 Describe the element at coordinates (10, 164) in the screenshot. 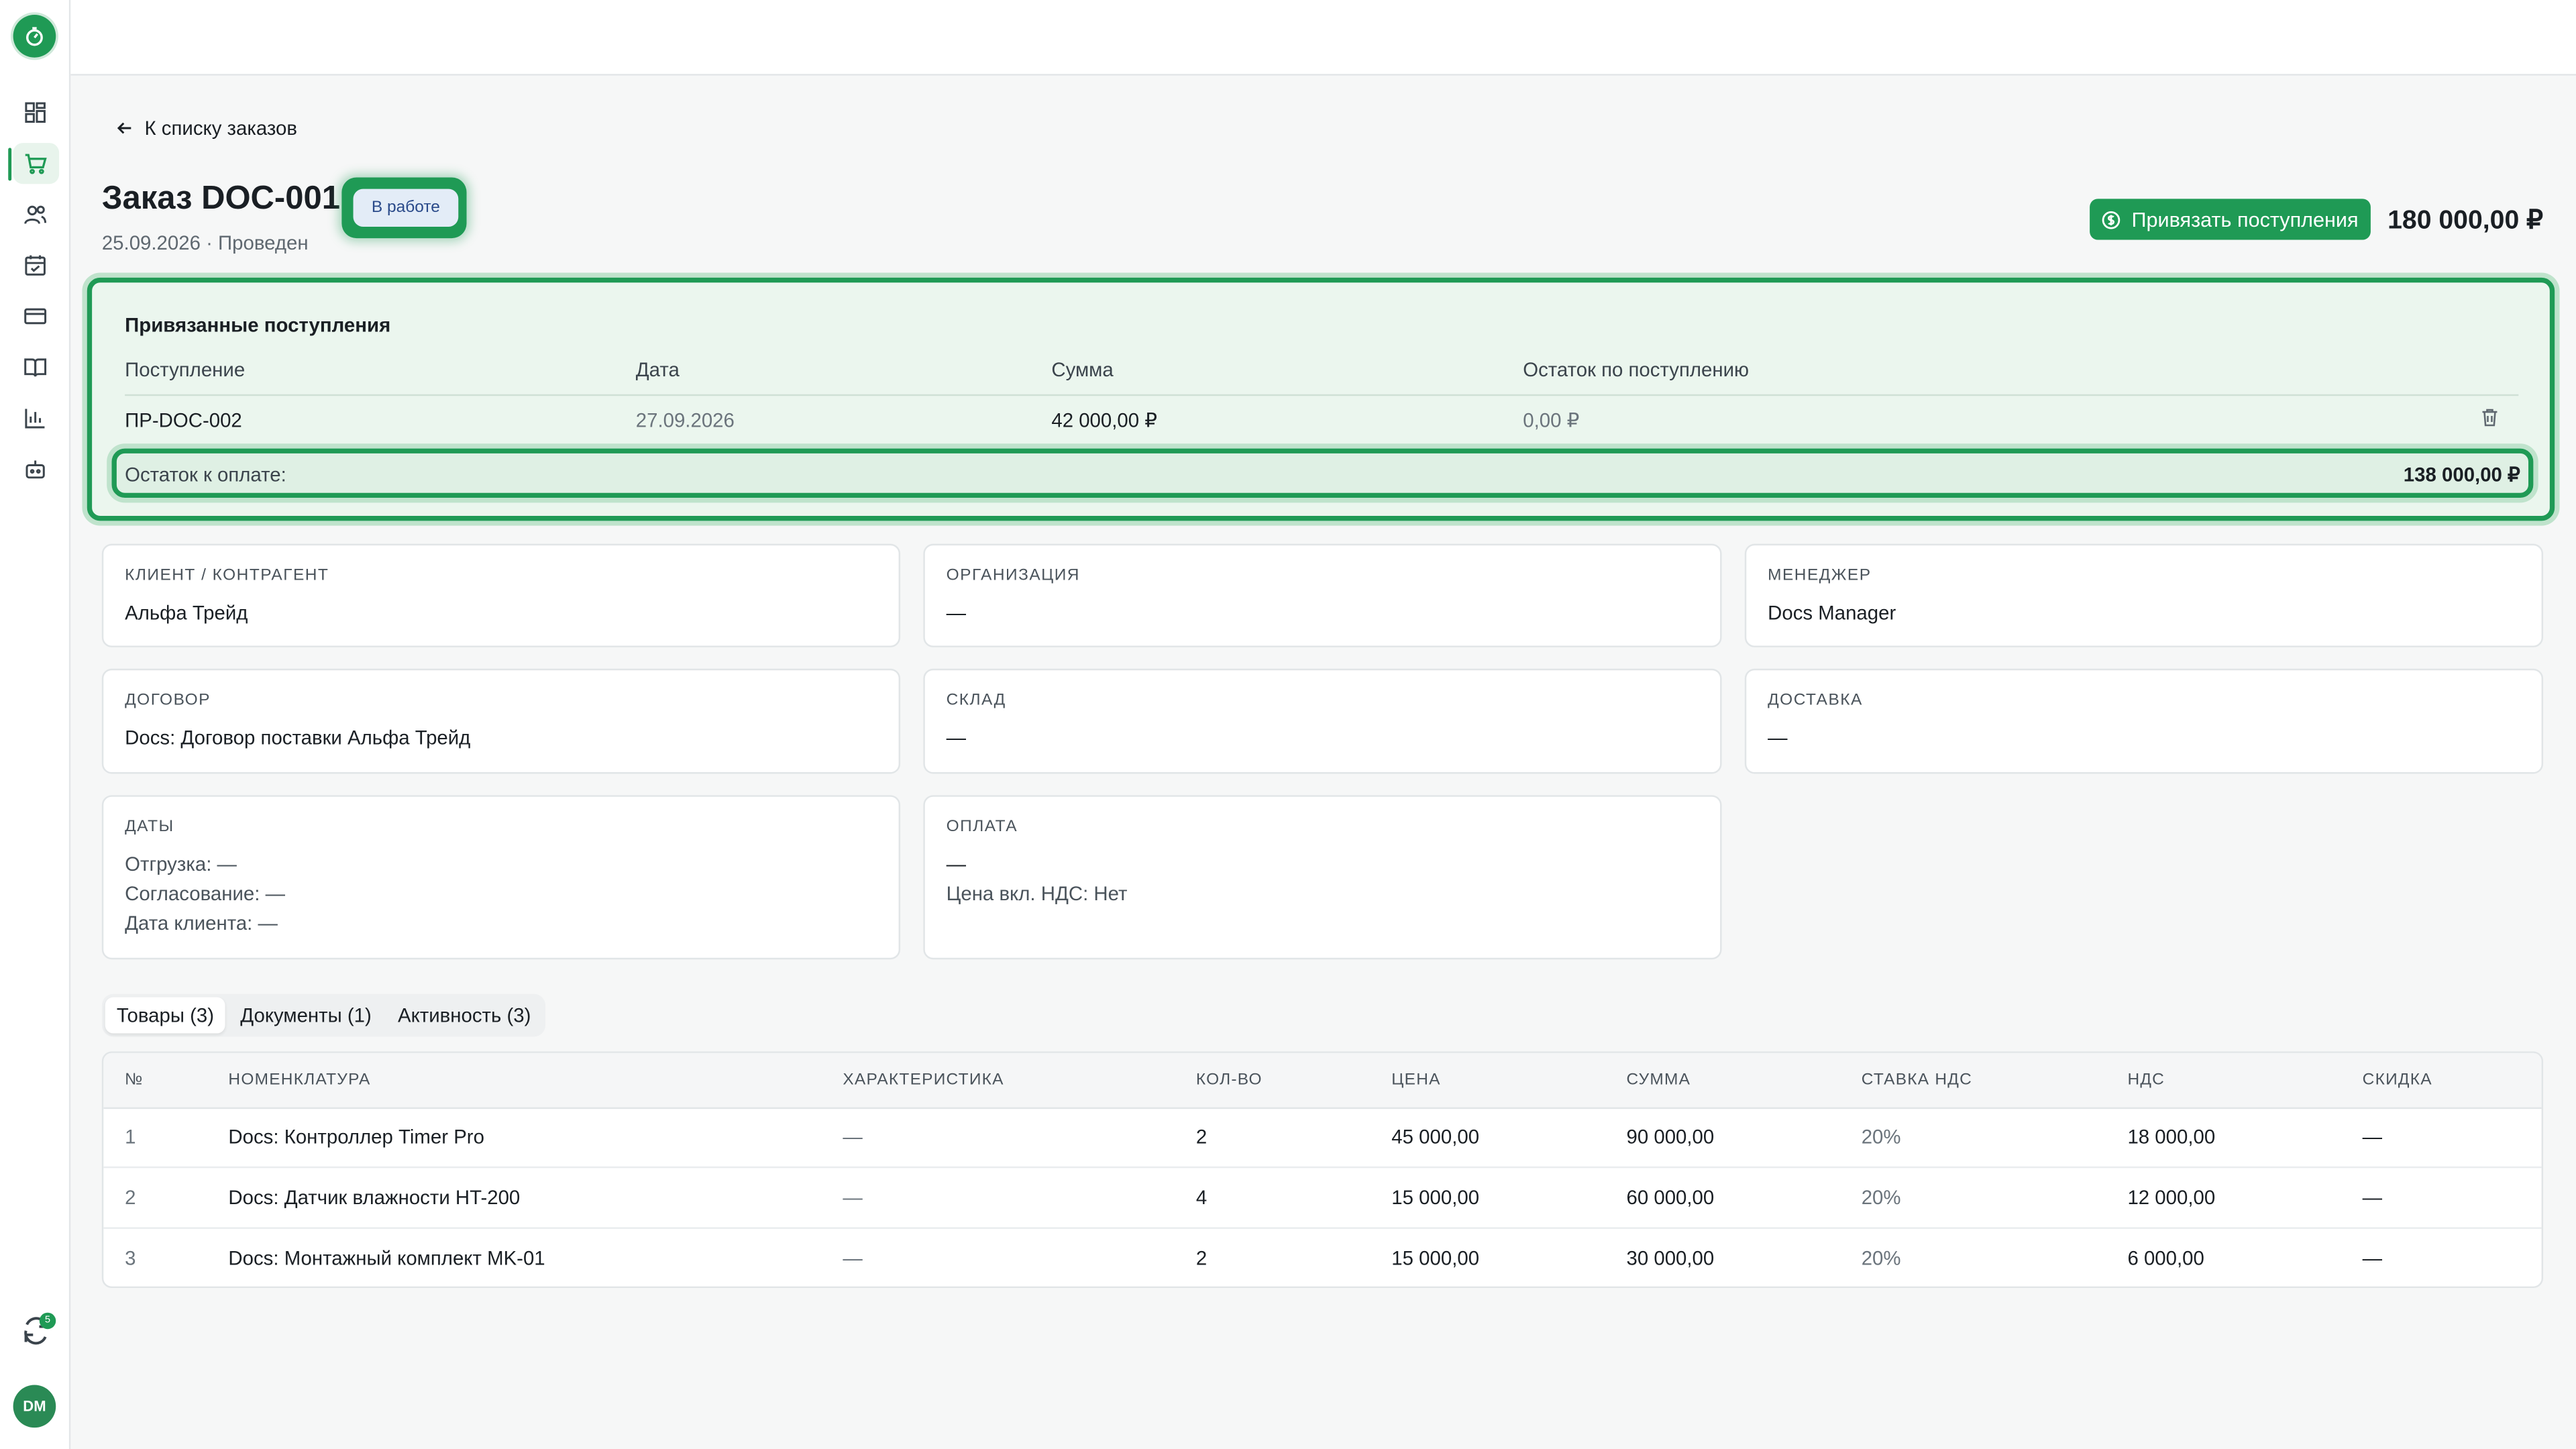

I see `nav-active-indicator` at that location.